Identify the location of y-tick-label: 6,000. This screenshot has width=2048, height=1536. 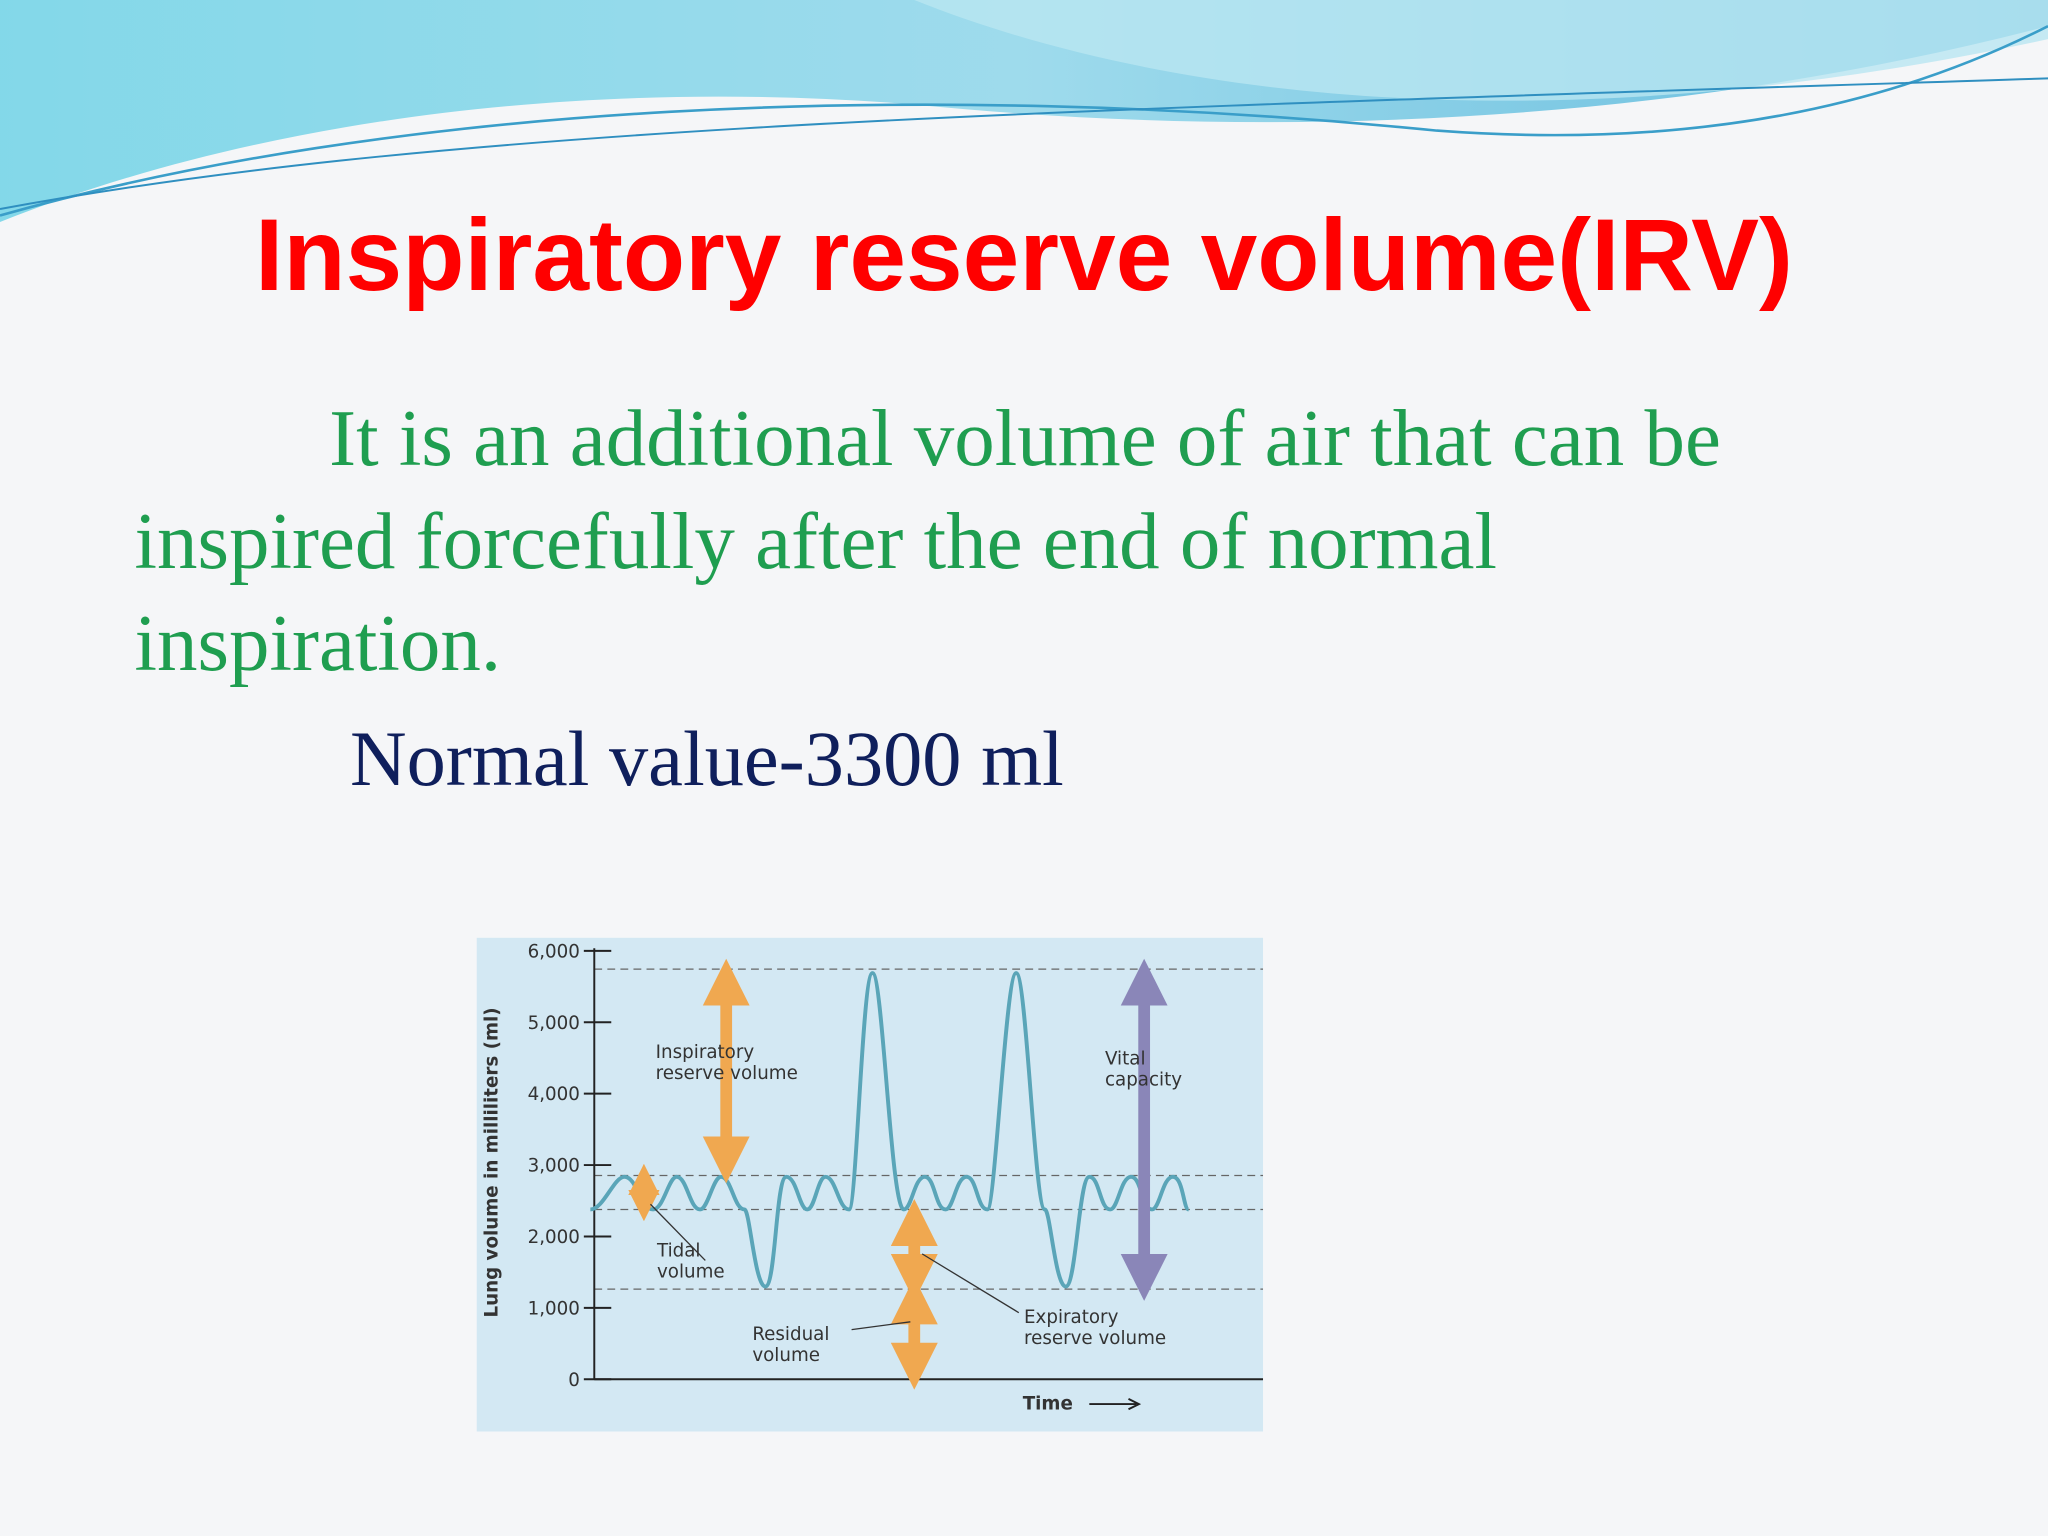
(554, 951).